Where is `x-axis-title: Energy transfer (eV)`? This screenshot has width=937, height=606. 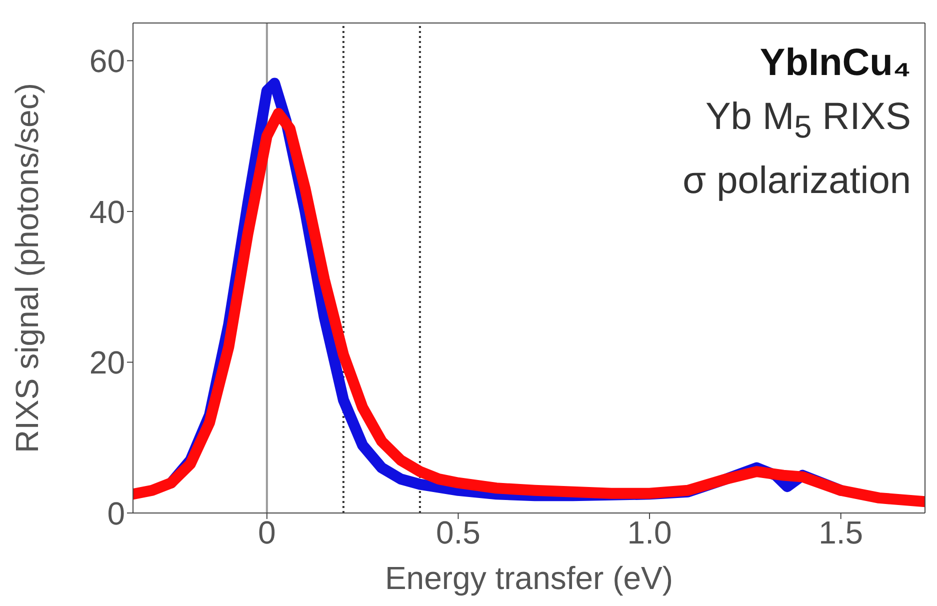
x-axis-title: Energy transfer (eV) is located at coordinates (529, 578).